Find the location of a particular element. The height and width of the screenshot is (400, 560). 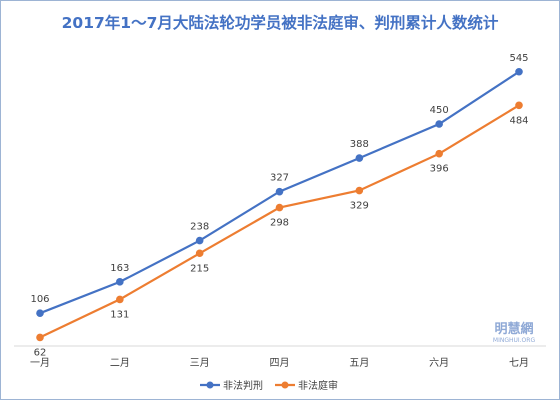

data-label: 298 is located at coordinates (279, 223).